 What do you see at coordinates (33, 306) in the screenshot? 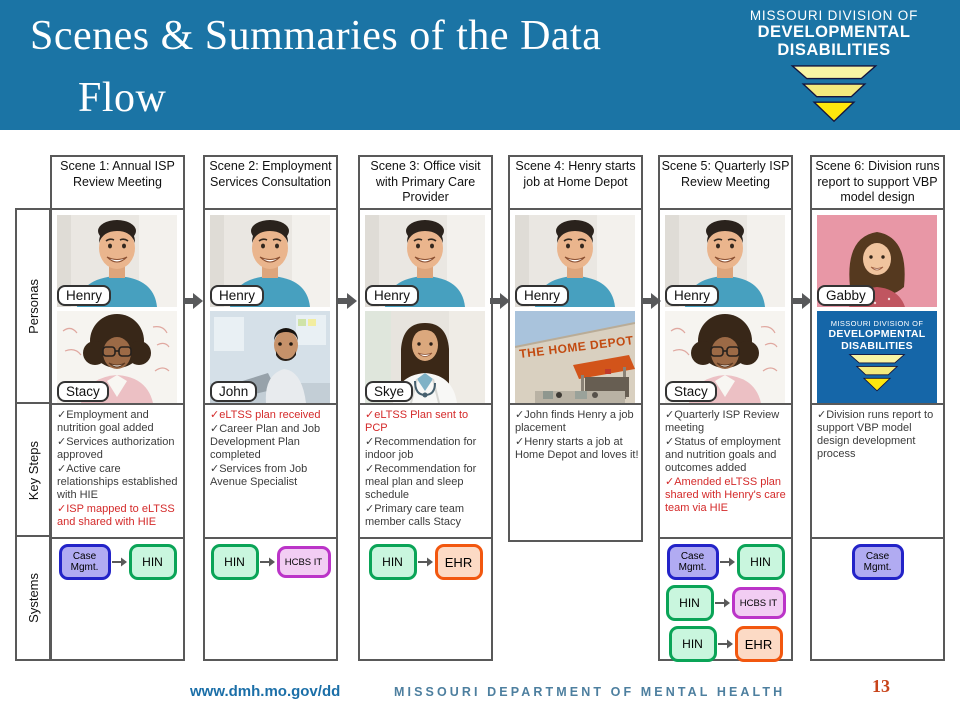
I see `row-label-personas: Personas` at bounding box center [33, 306].